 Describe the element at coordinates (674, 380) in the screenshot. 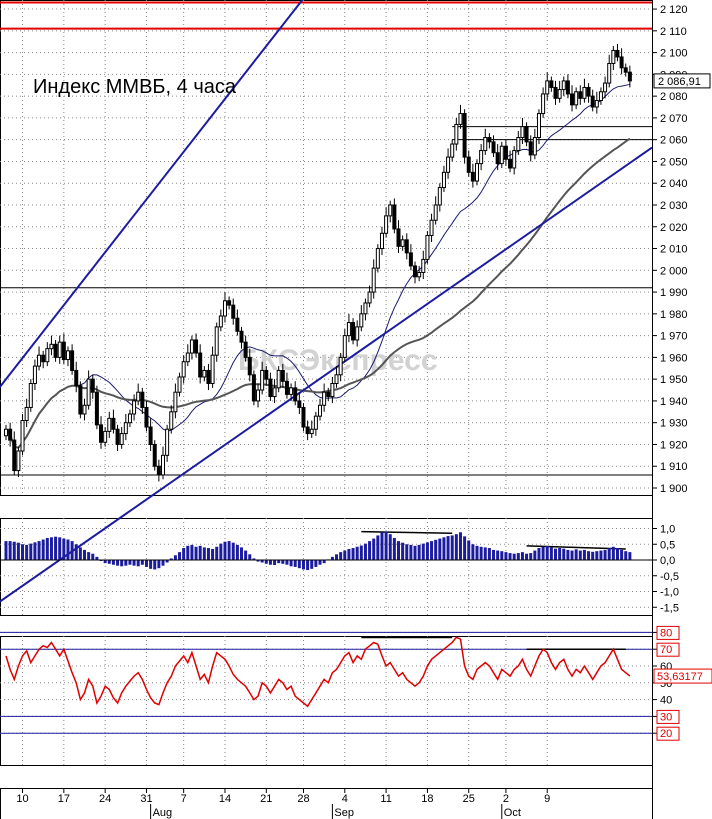

I see `price-tick-label: 1 950` at that location.